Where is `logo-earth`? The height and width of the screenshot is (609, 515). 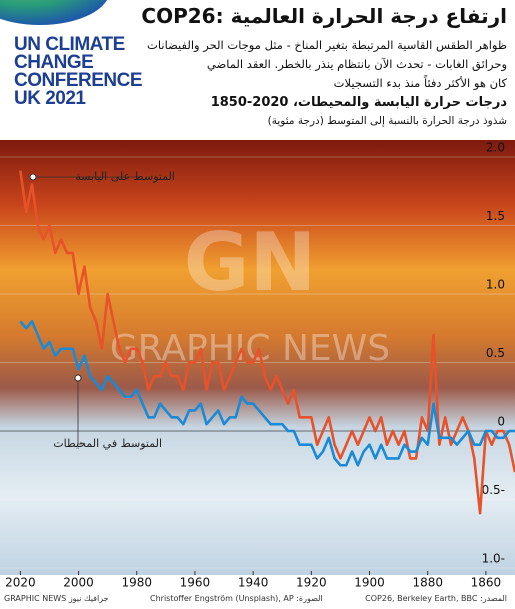 logo-earth is located at coordinates (54, 12).